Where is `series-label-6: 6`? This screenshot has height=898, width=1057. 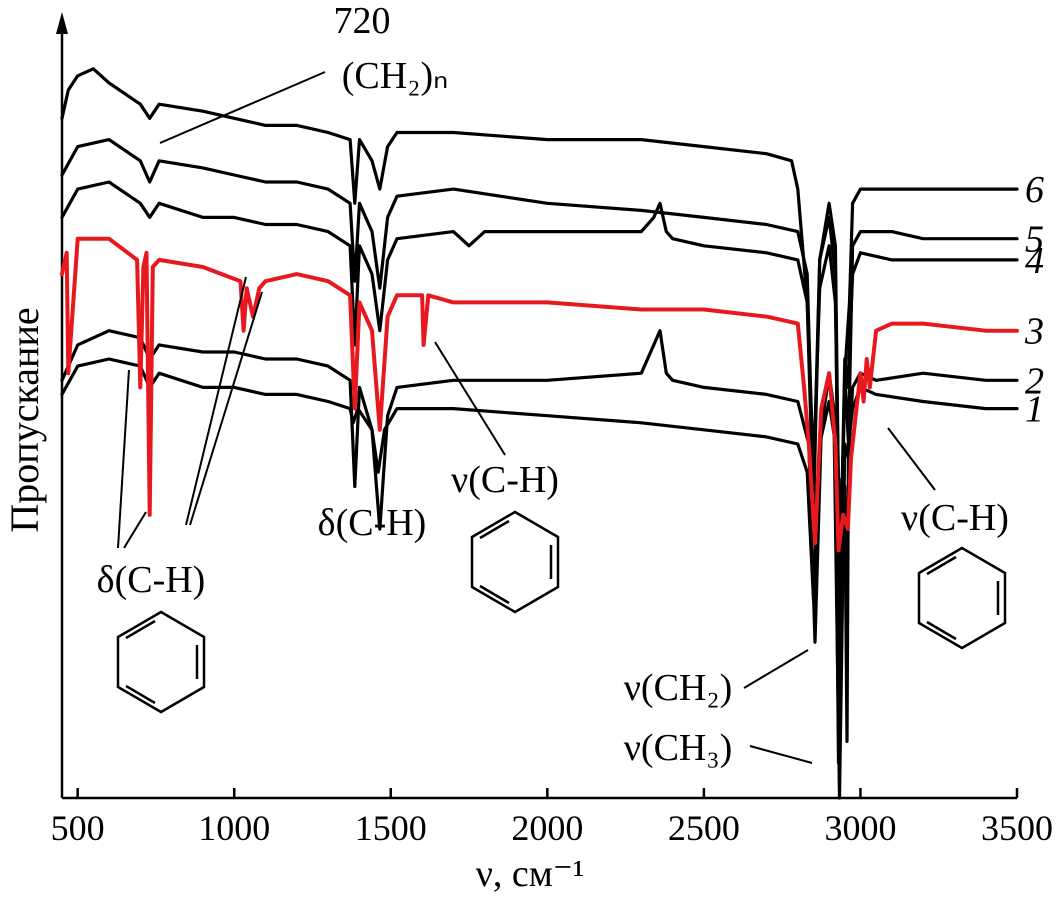 series-label-6: 6 is located at coordinates (1034, 190).